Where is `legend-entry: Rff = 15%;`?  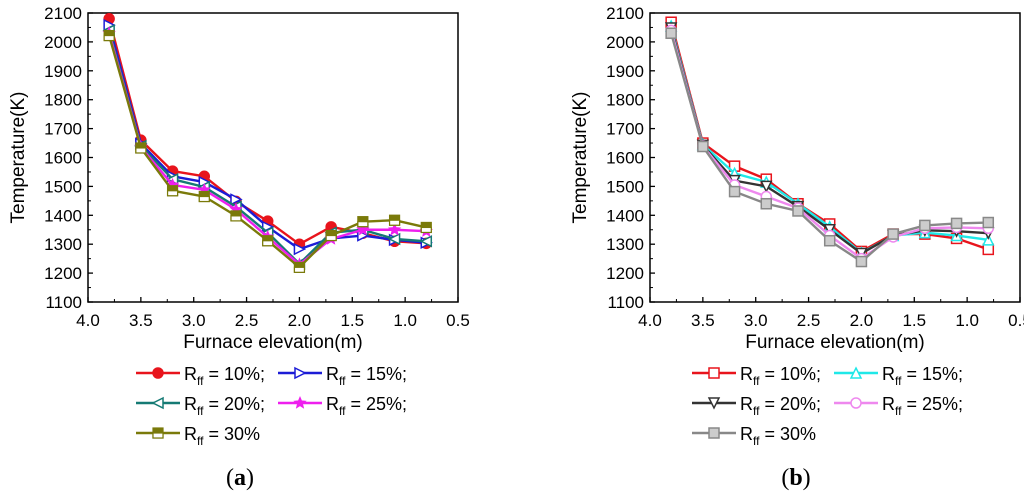 legend-entry: Rff = 15%; is located at coordinates (898, 376).